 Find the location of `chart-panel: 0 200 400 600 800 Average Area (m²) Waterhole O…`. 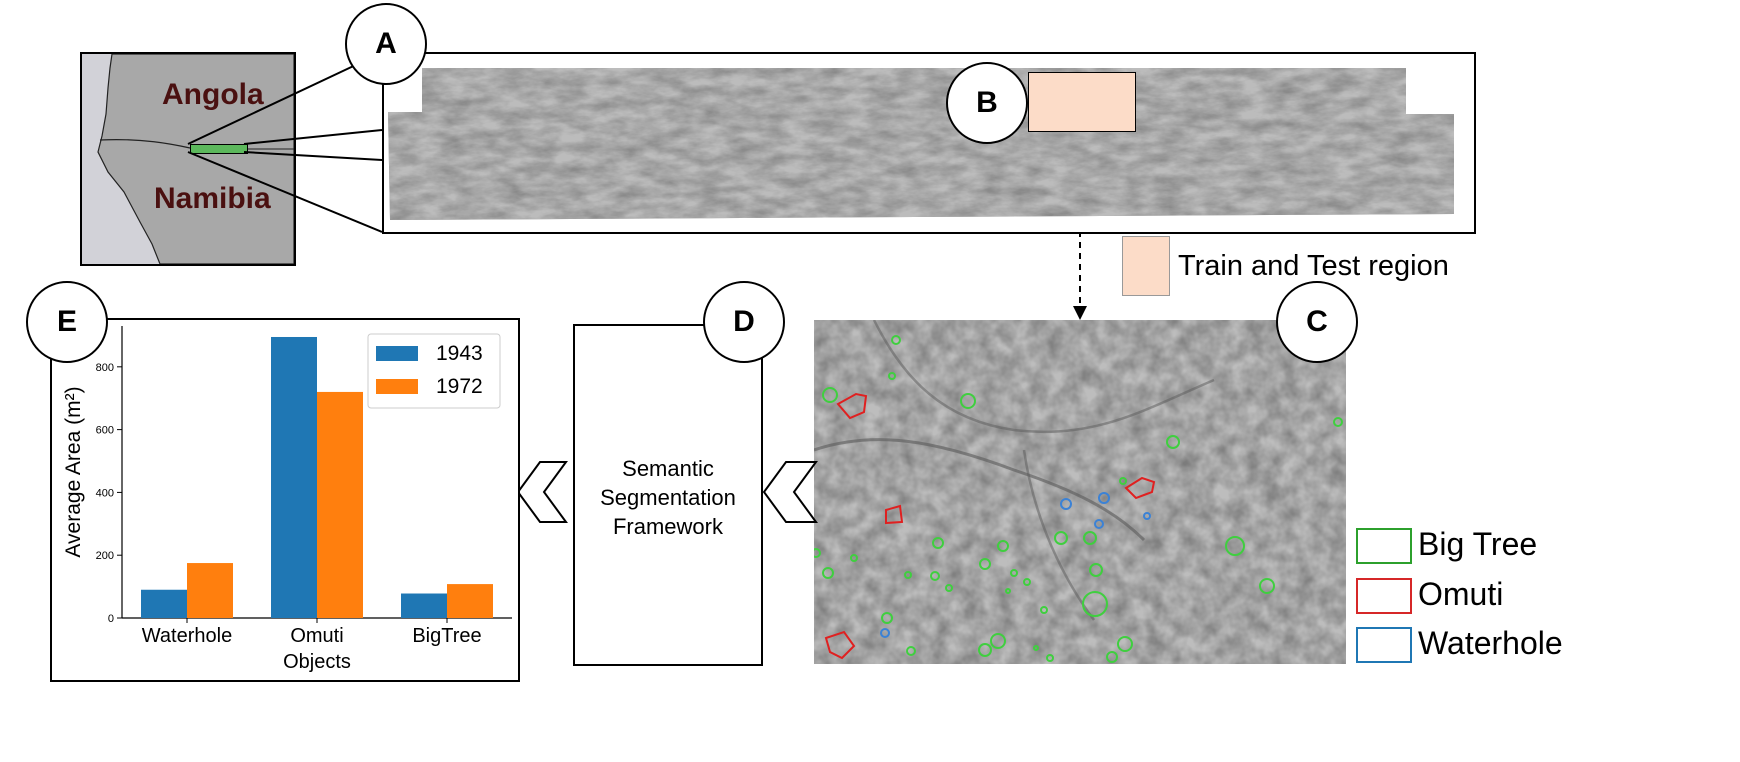

chart-panel: 0 200 400 600 800 Average Area (m²) Waterhole O… is located at coordinates (285, 500).